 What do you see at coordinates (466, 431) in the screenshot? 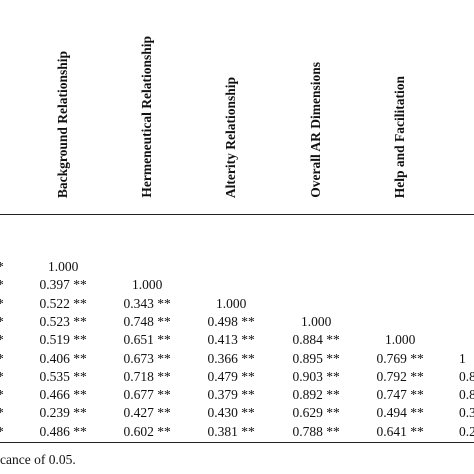
I see `table-cell: 0.2` at bounding box center [466, 431].